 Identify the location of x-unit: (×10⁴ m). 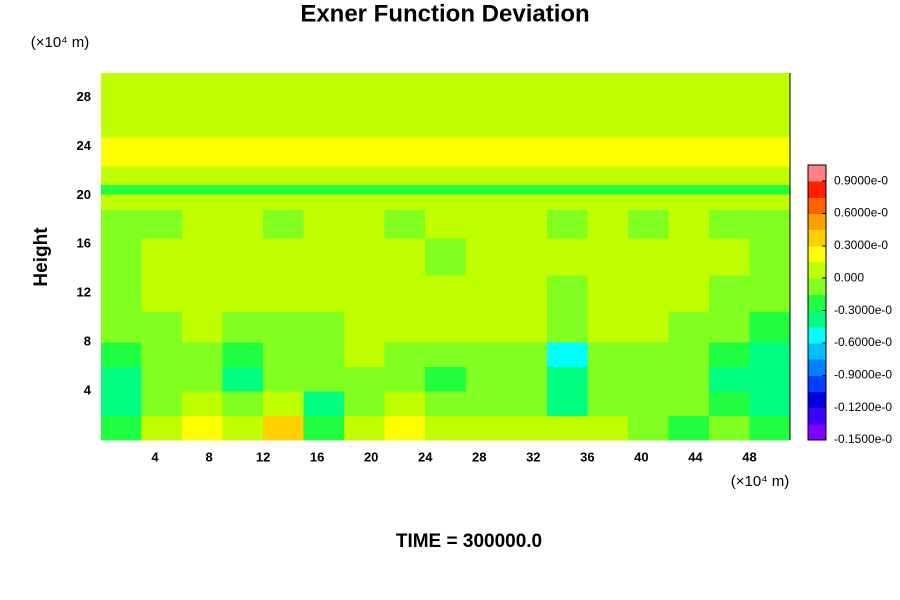
(760, 481).